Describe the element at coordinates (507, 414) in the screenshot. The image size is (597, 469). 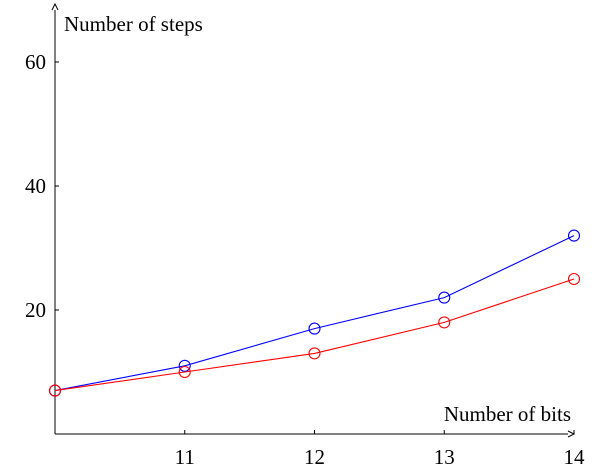
I see `x-axis-label: Number of bits` at that location.